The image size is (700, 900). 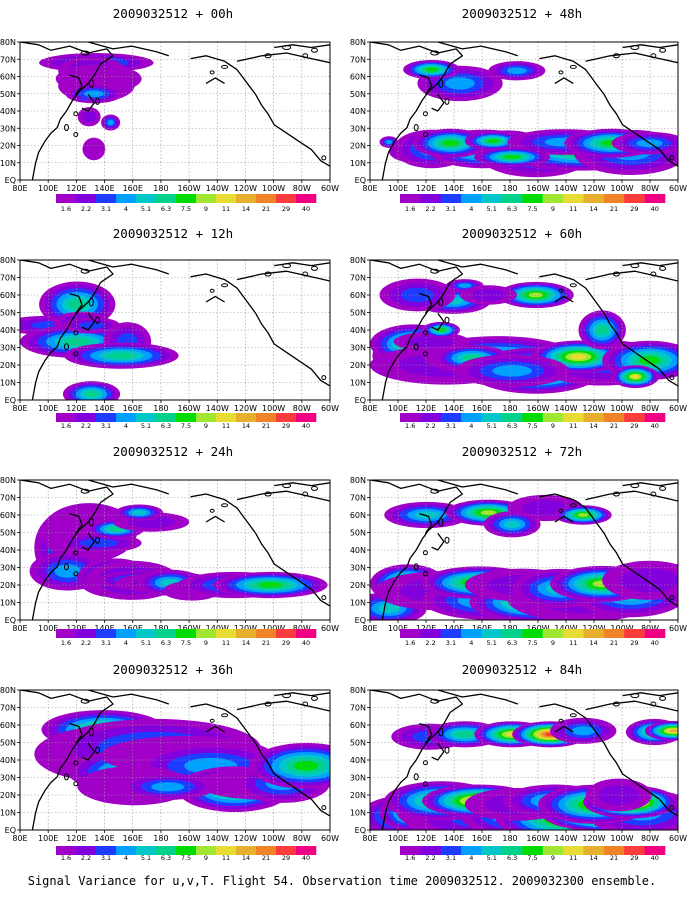 I want to click on x-tick-label: 60W, so click(x=330, y=408).